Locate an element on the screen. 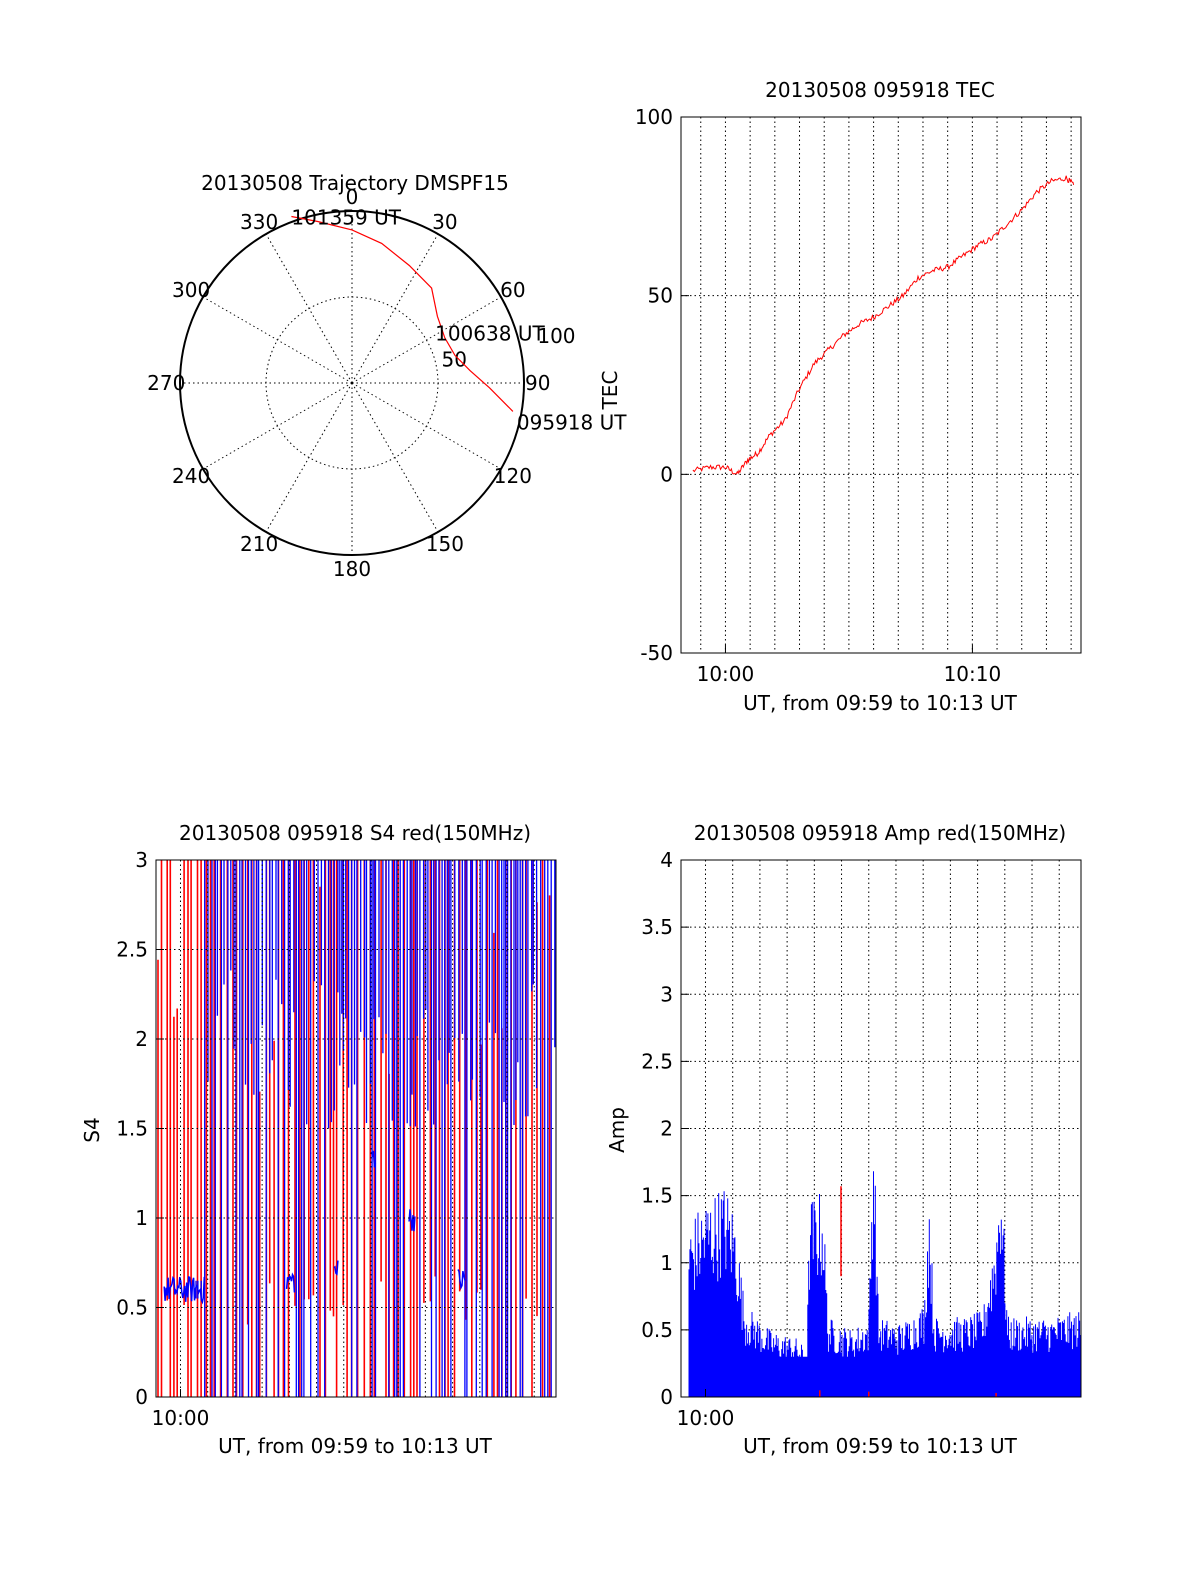  azimuth-label-240: 240 is located at coordinates (191, 476).